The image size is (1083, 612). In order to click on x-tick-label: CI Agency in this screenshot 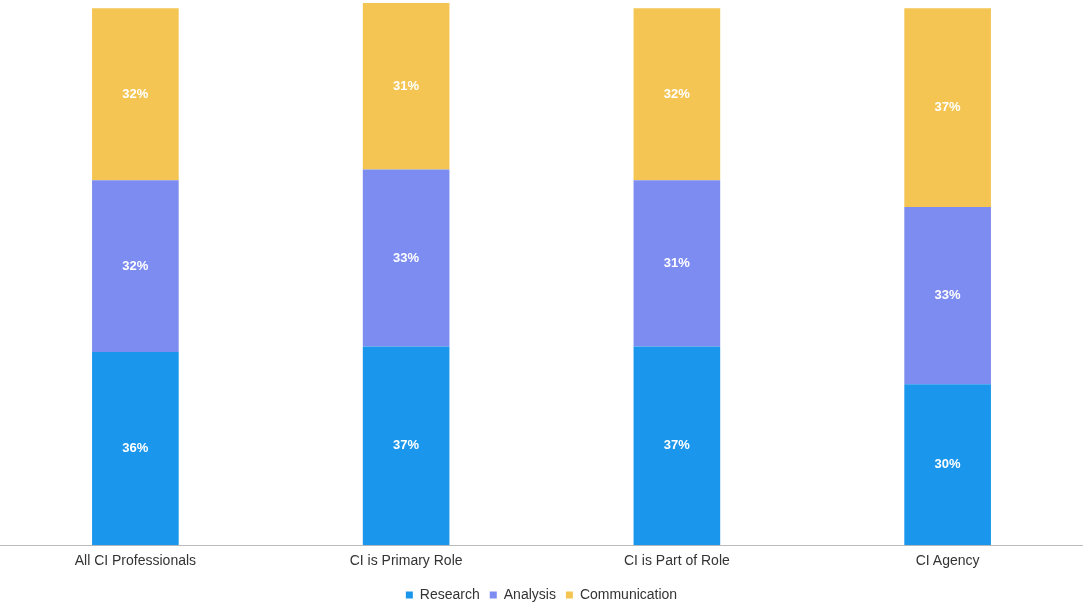, I will do `click(947, 560)`.